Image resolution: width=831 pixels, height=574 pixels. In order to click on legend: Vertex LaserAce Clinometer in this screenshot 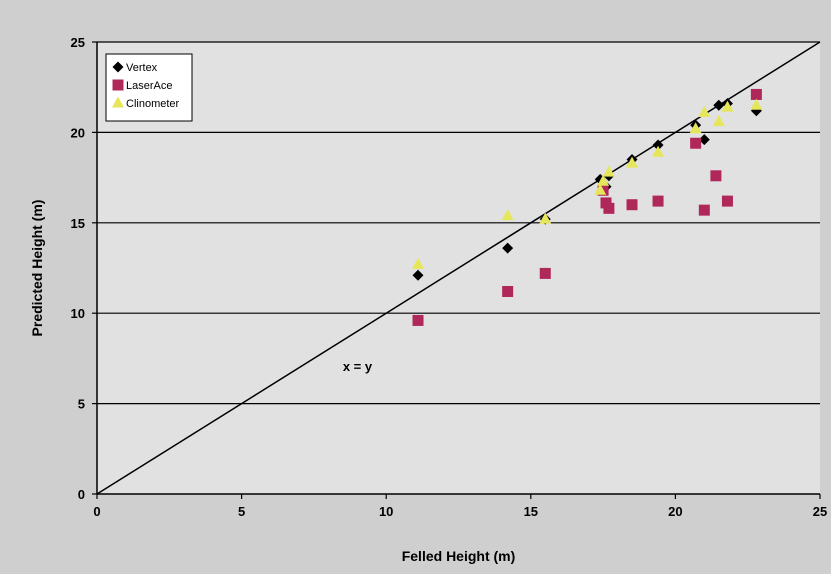, I will do `click(149, 87)`.